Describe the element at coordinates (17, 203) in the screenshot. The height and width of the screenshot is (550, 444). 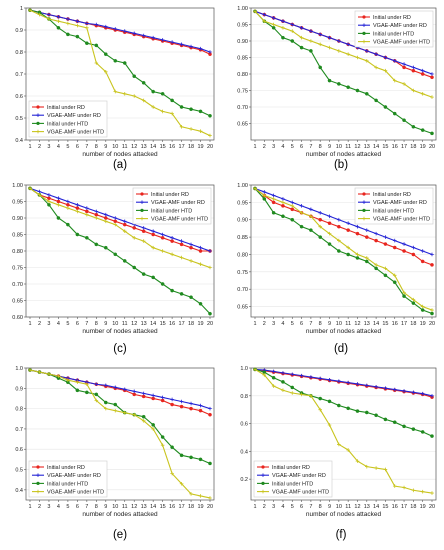
I see `tick-label-y: 0.95` at that location.